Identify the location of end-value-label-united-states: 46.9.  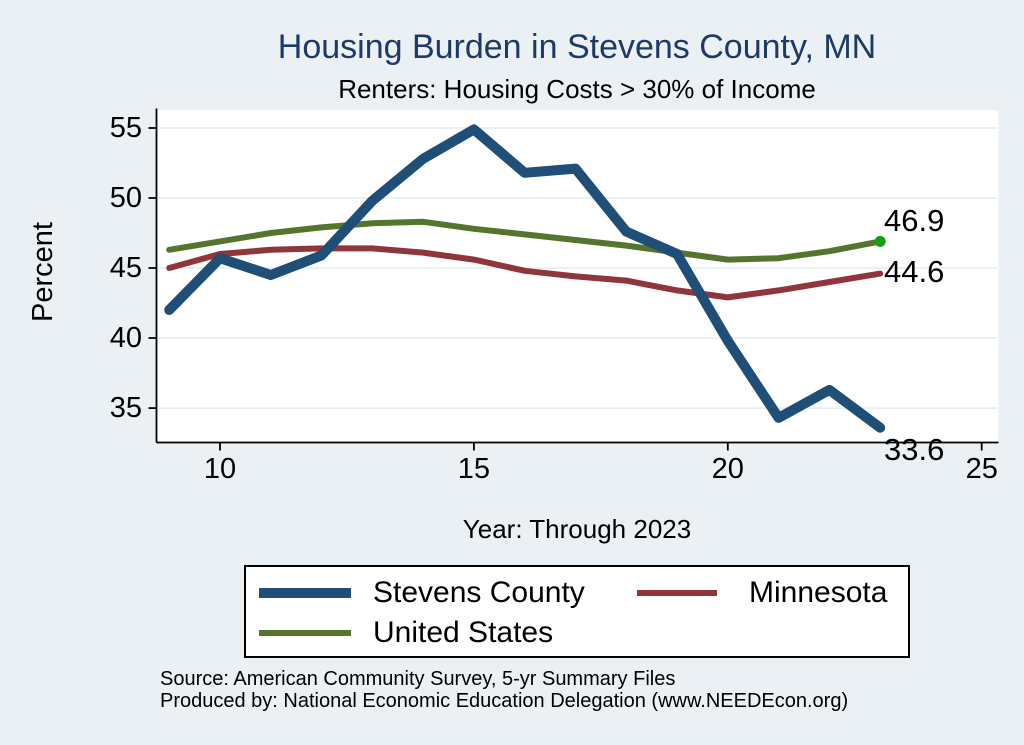
(914, 220).